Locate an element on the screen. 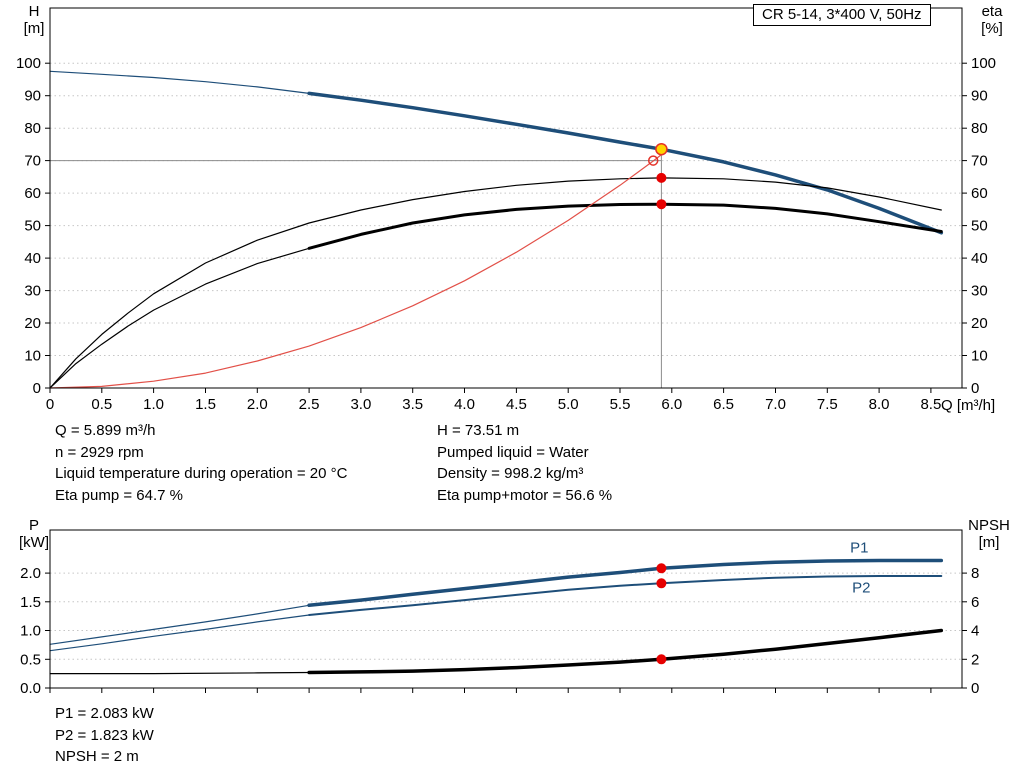  y-left-tick-label: 40 is located at coordinates (32, 258).